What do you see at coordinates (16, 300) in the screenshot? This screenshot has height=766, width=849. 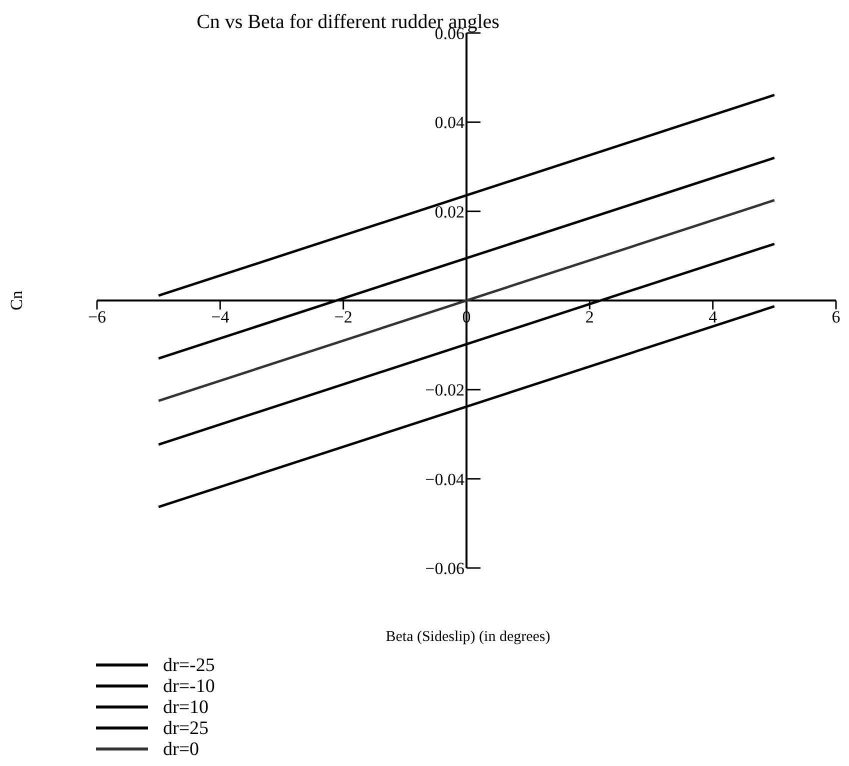 I see `y-axis-title: Cn` at bounding box center [16, 300].